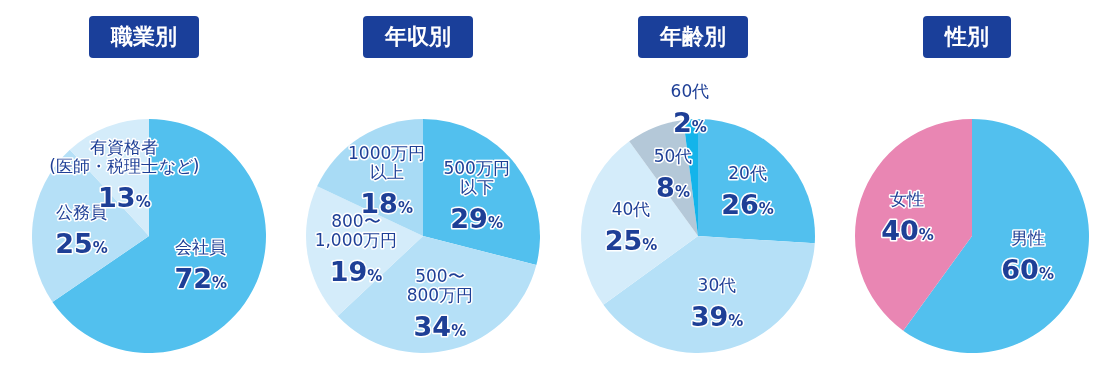 The width and height of the screenshot is (1111, 375). I want to click on slice-label: 40代, so click(630, 208).